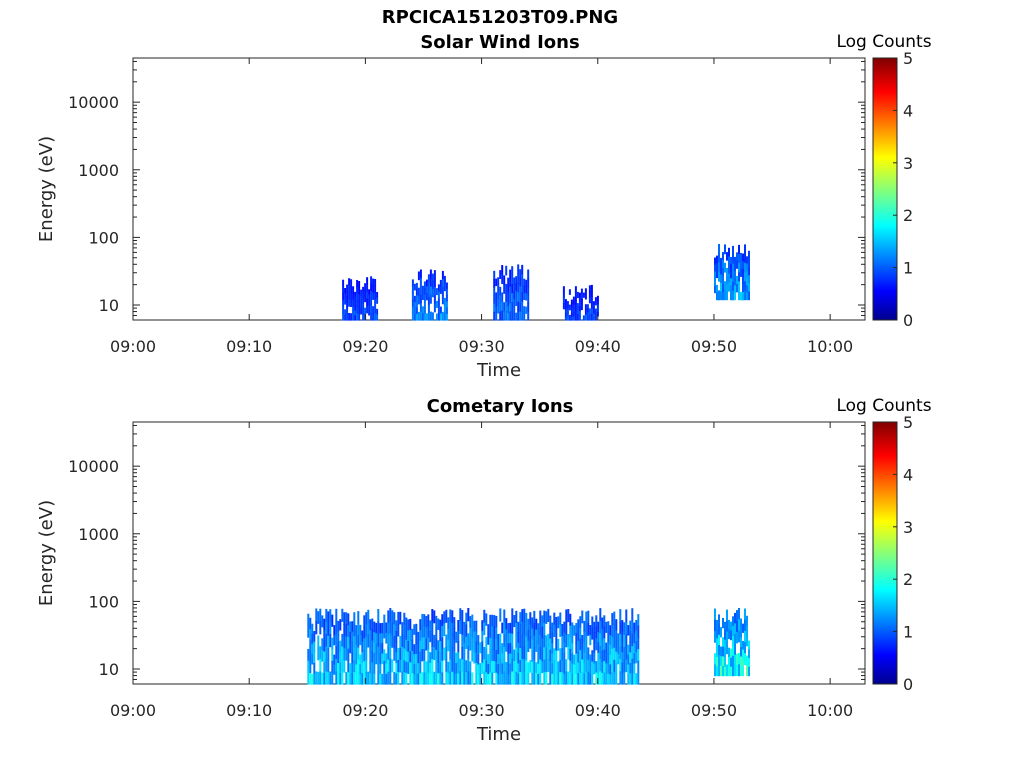  I want to click on colorbar-tick-label: 5, so click(908, 58).